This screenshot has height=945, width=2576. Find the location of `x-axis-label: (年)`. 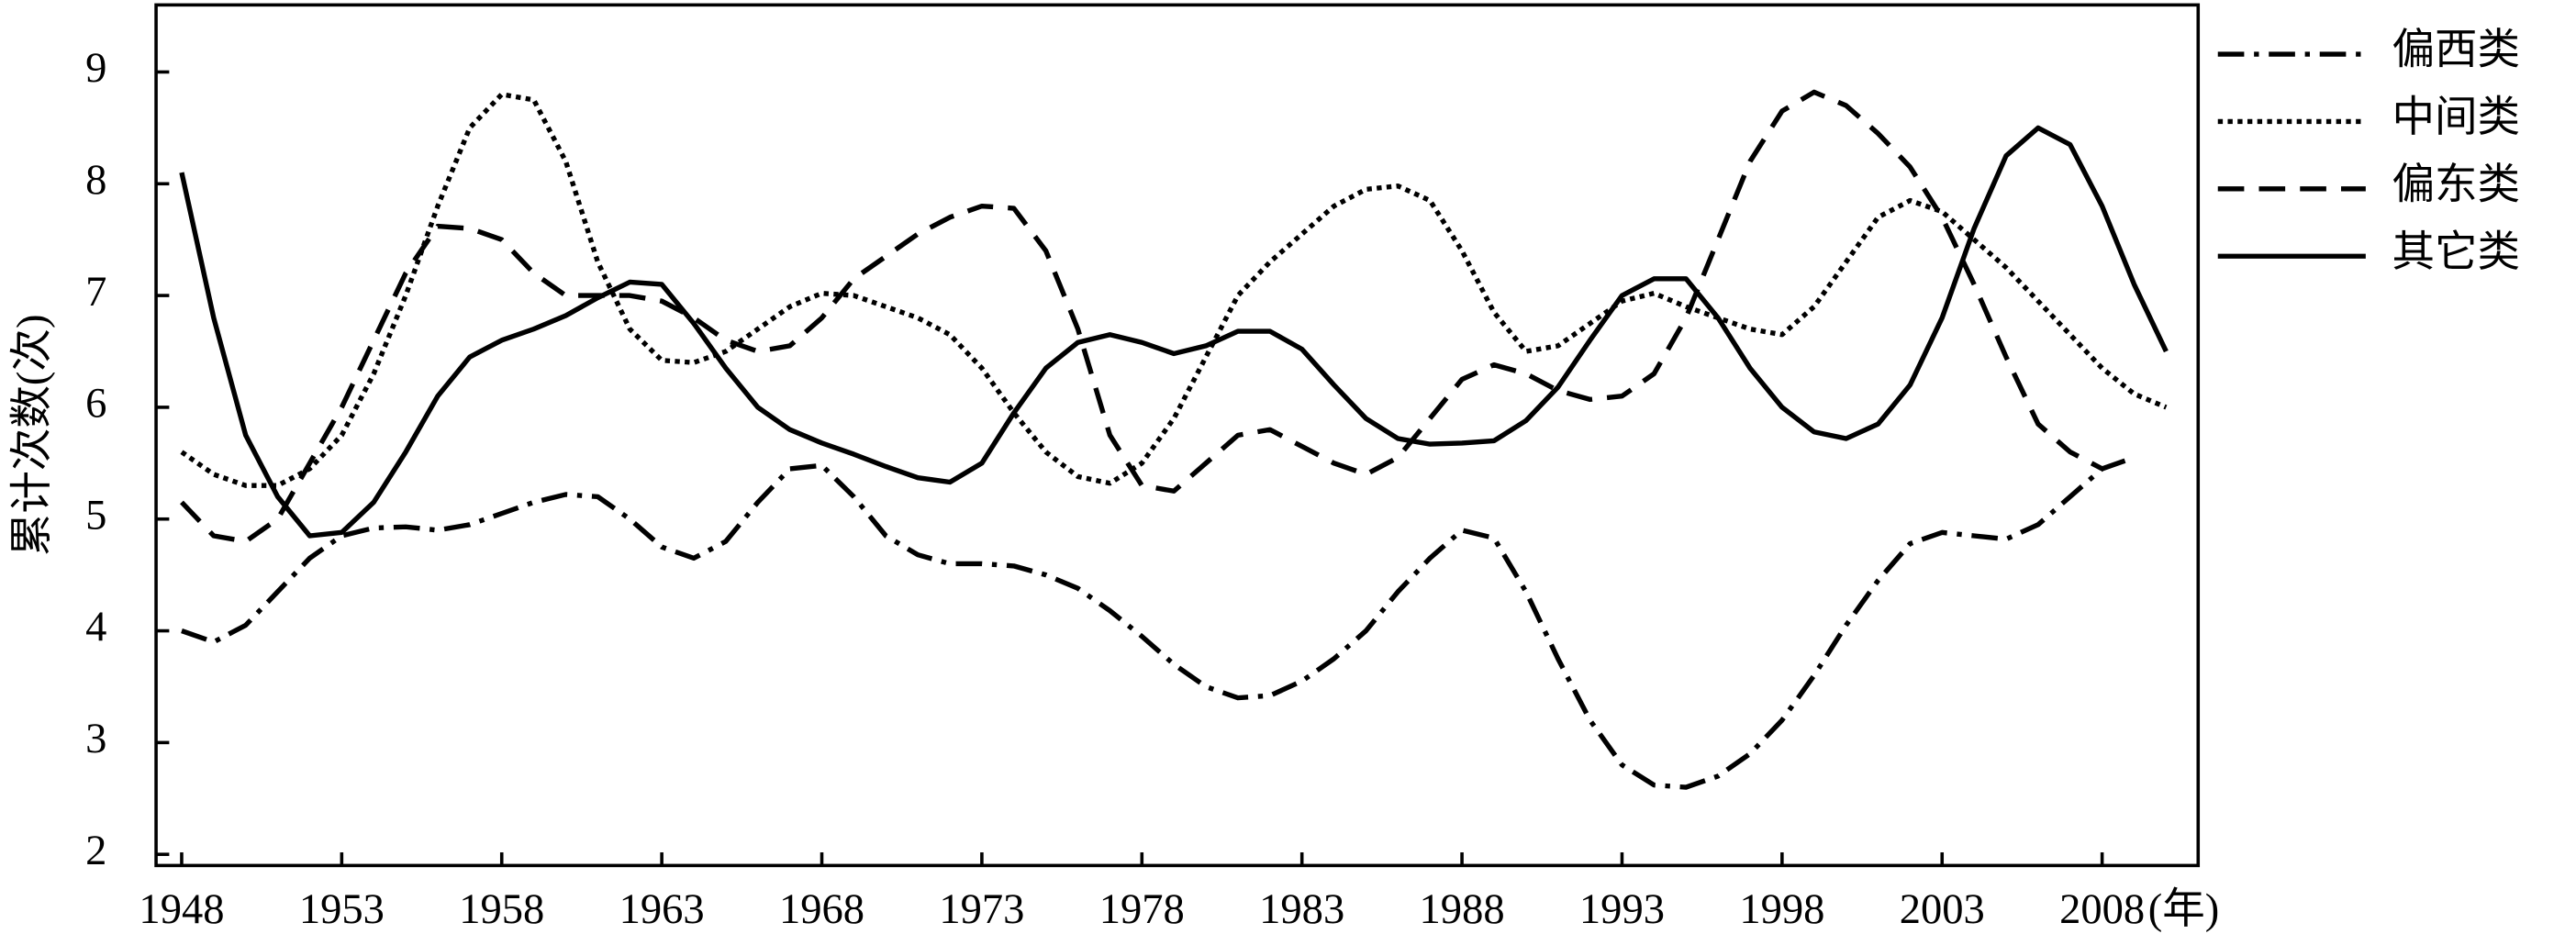

x-axis-label: (年) is located at coordinates (2184, 910).